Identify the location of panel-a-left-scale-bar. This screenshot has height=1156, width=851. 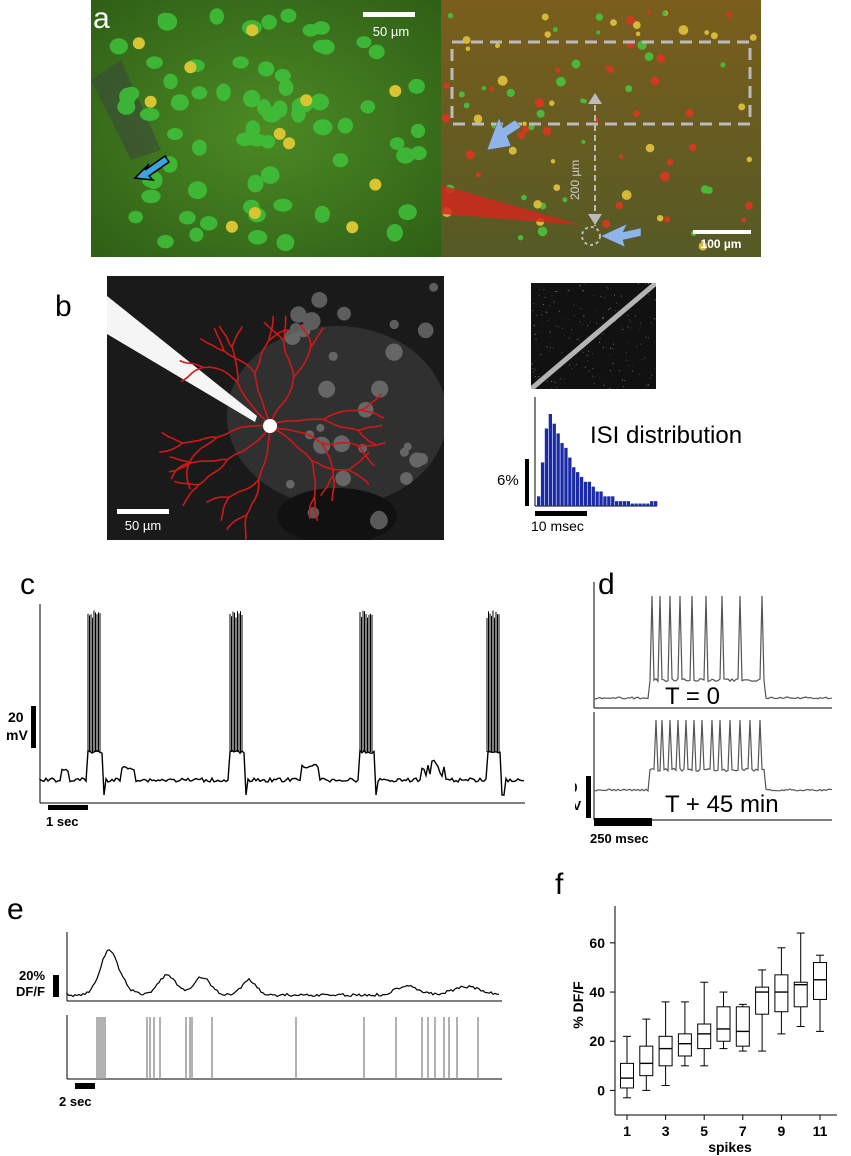
(389, 14).